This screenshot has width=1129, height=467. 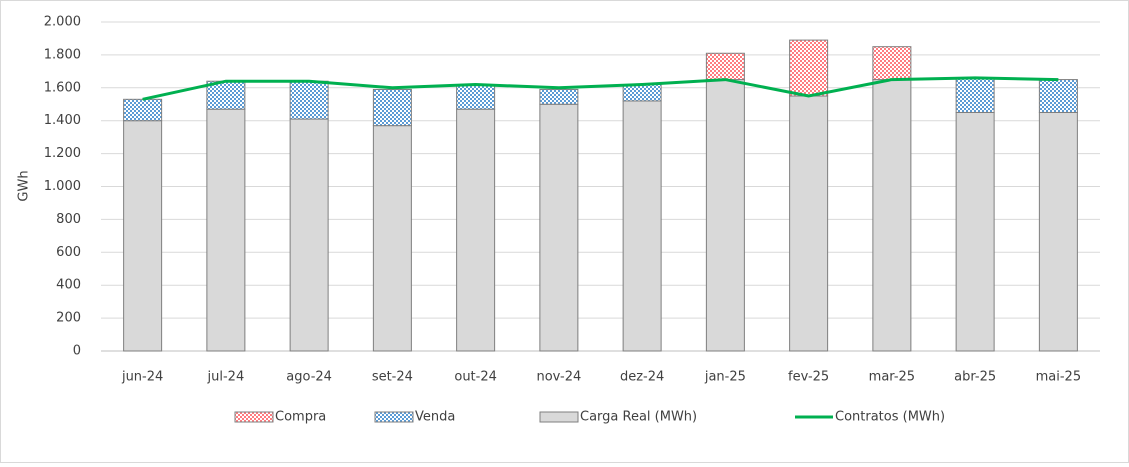 What do you see at coordinates (68, 252) in the screenshot?
I see `y-tick-label: 600` at bounding box center [68, 252].